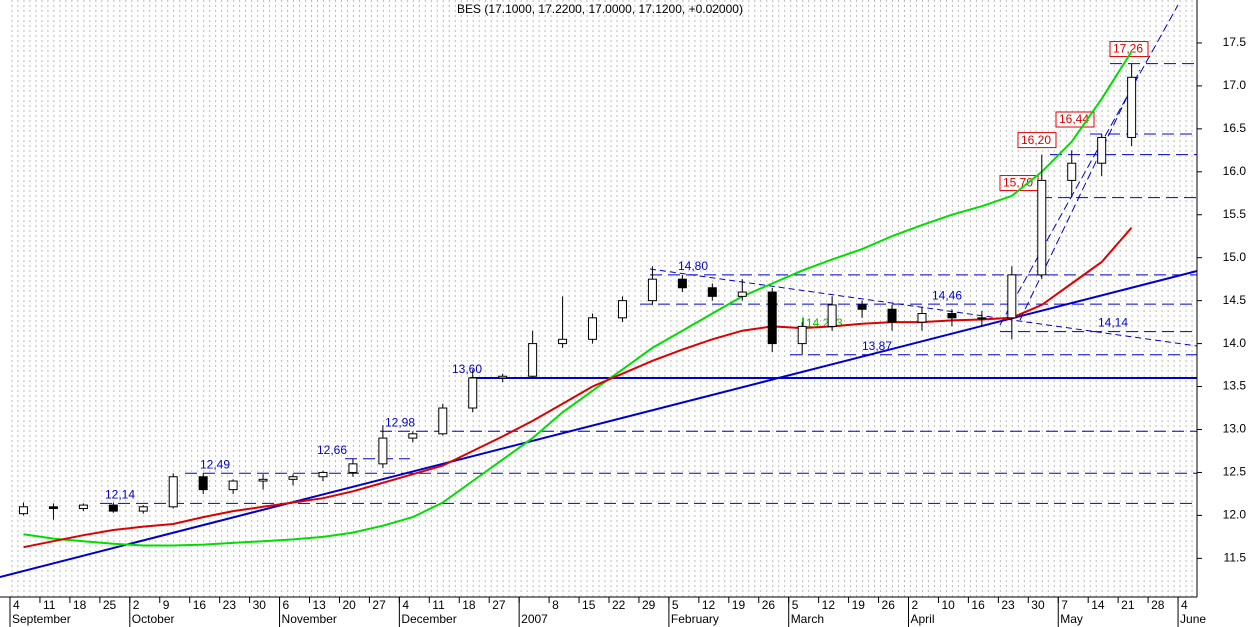 This screenshot has width=1250, height=627. I want to click on y-tick-label: 11.5, so click(1235, 558).